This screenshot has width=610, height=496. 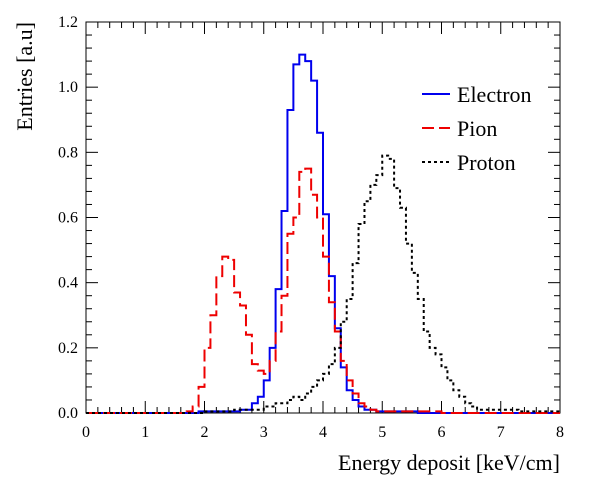 What do you see at coordinates (264, 432) in the screenshot?
I see `x-tick-label: 3` at bounding box center [264, 432].